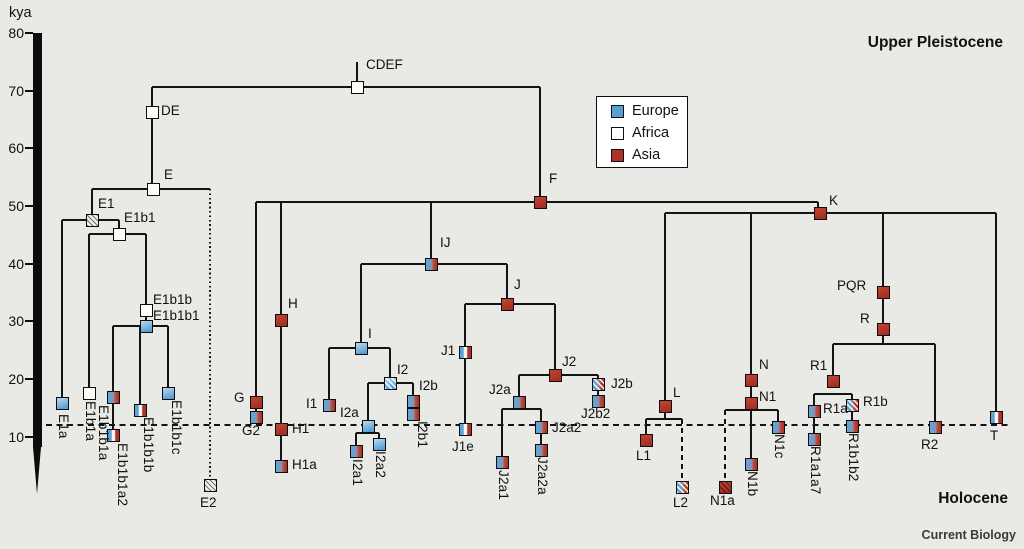 Image resolution: width=1024 pixels, height=549 pixels. I want to click on node-K, so click(820, 213).